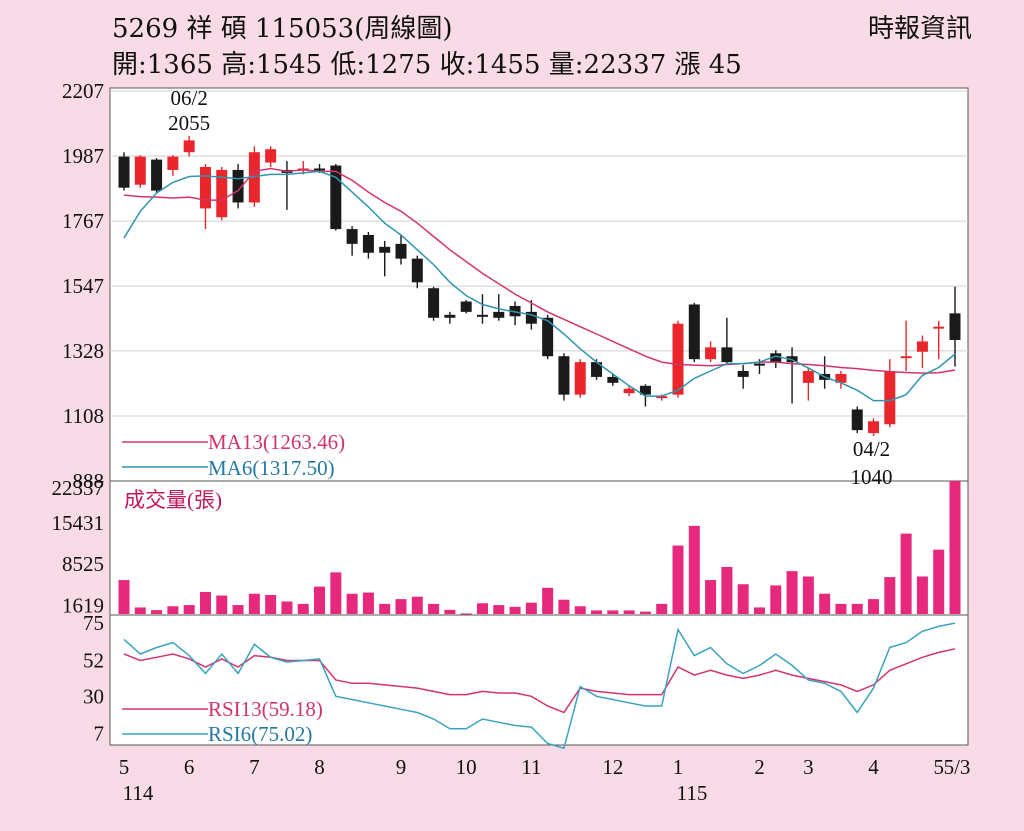 The image size is (1024, 831). Describe the element at coordinates (189, 123) in the screenshot. I see `high-value-label: 2055` at that location.